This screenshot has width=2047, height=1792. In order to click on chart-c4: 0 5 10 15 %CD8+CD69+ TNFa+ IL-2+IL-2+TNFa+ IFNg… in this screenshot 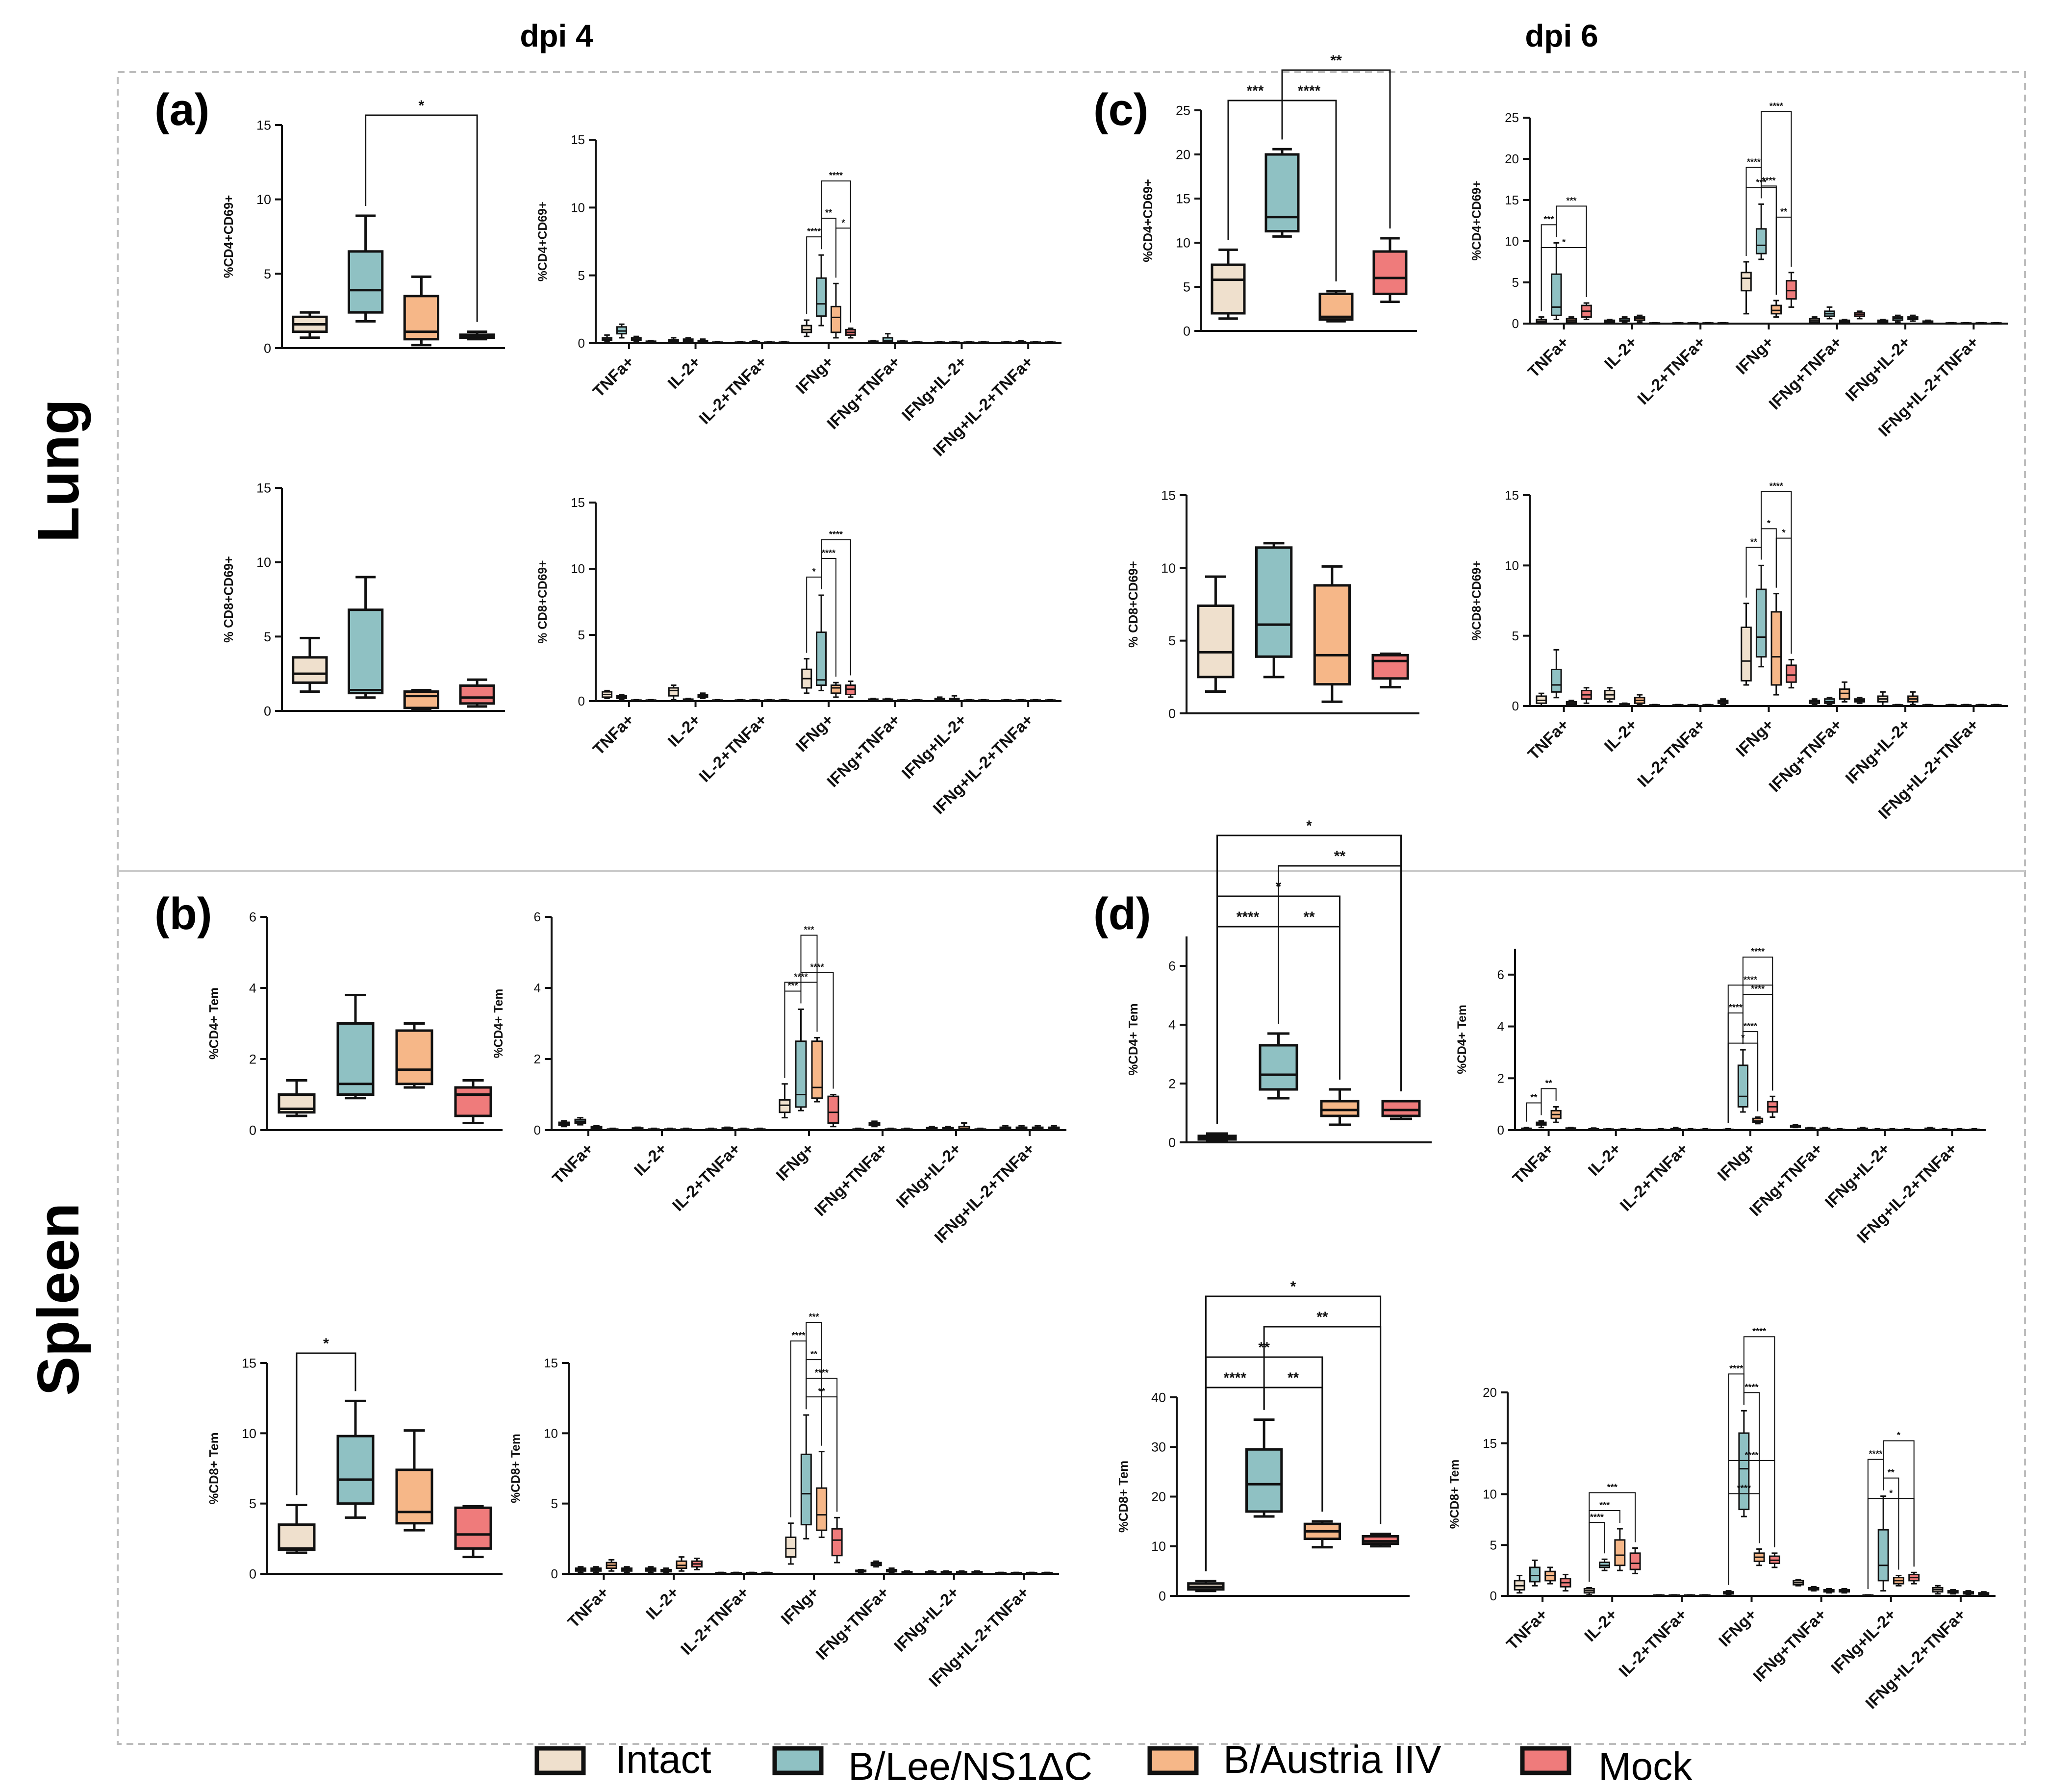, I will do `click(1739, 652)`.